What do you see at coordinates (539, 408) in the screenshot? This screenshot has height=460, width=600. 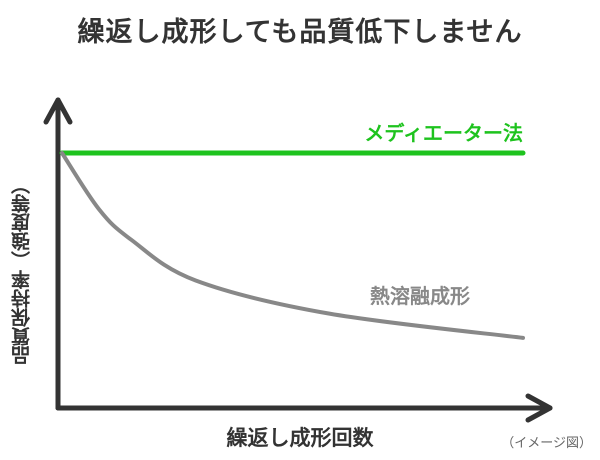 I see `x-axis-arrow` at bounding box center [539, 408].